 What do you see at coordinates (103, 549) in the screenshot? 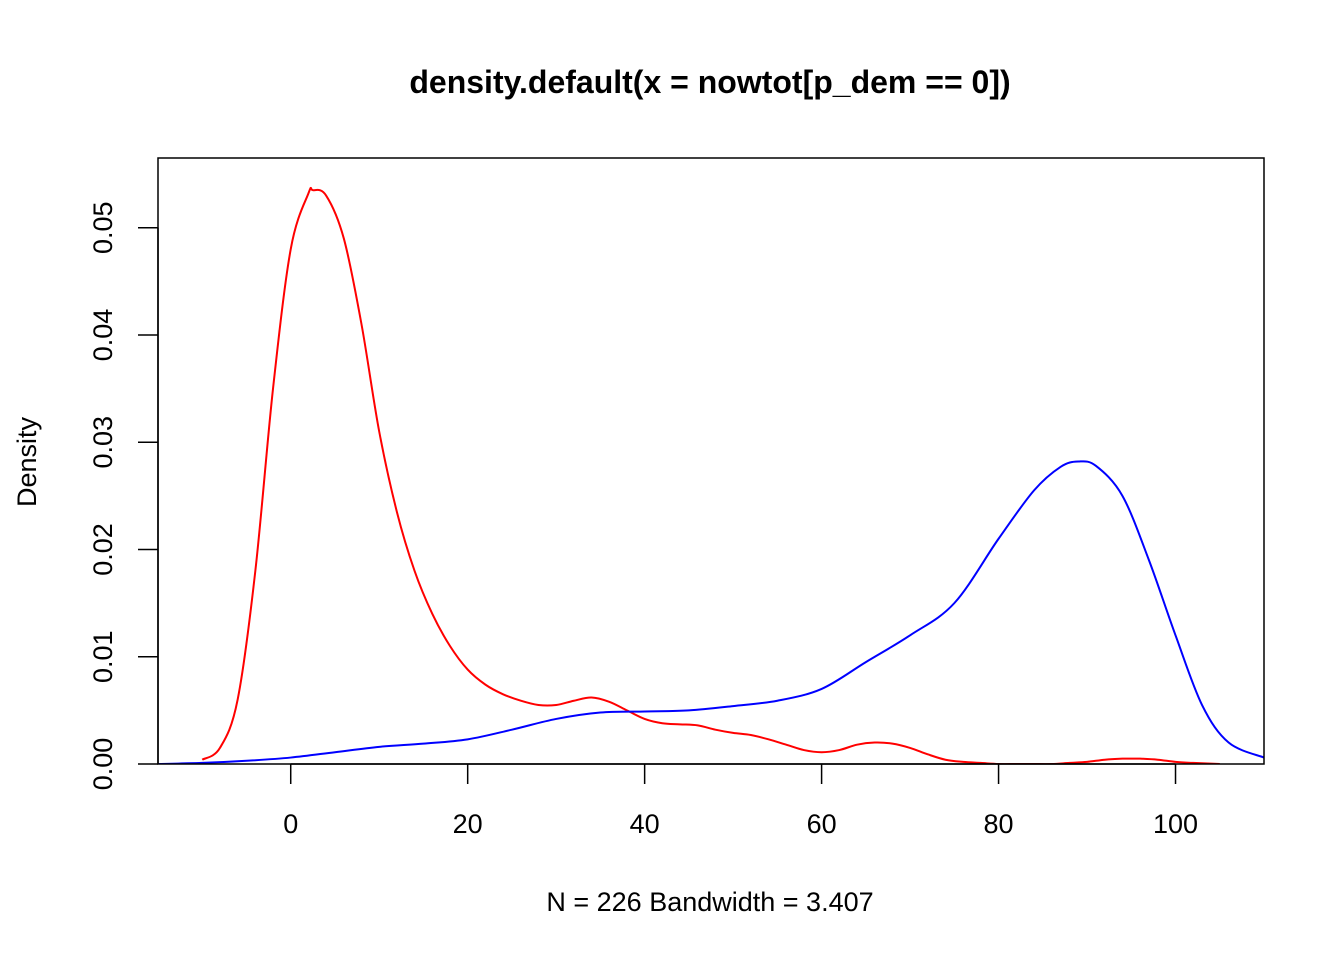
I see `y-tick-label: 0.02` at bounding box center [103, 549].